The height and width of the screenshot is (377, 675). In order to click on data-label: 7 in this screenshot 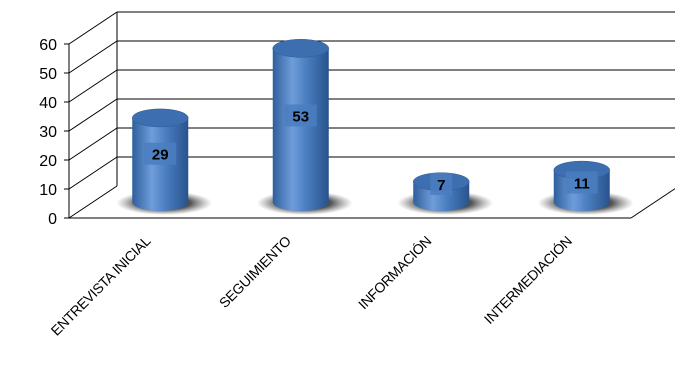, I will do `click(441, 185)`.